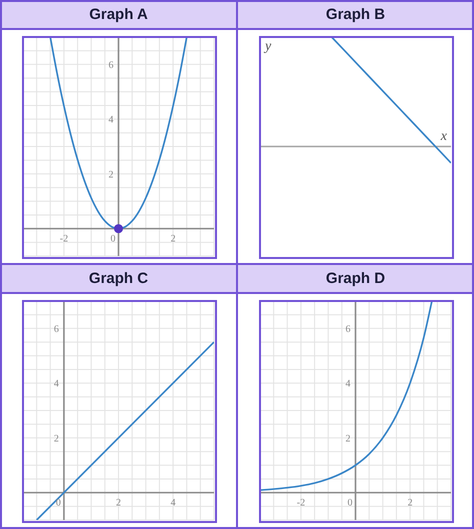 The height and width of the screenshot is (529, 474). What do you see at coordinates (355, 14) in the screenshot?
I see `chart-title: Graph B` at bounding box center [355, 14].